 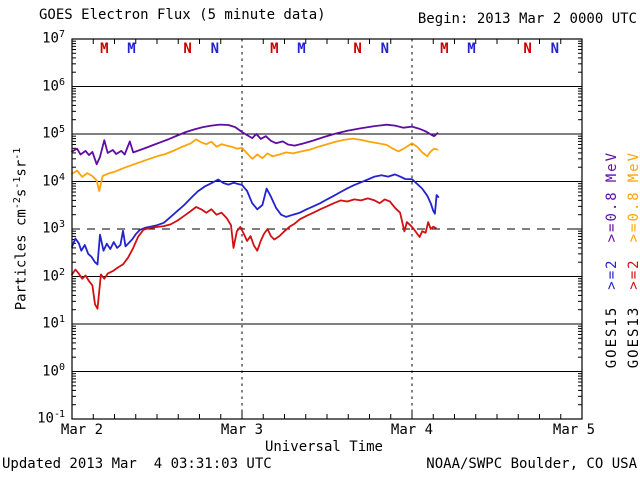 What do you see at coordinates (574, 430) in the screenshot?
I see `x-tick-label: Mar 5` at bounding box center [574, 430].